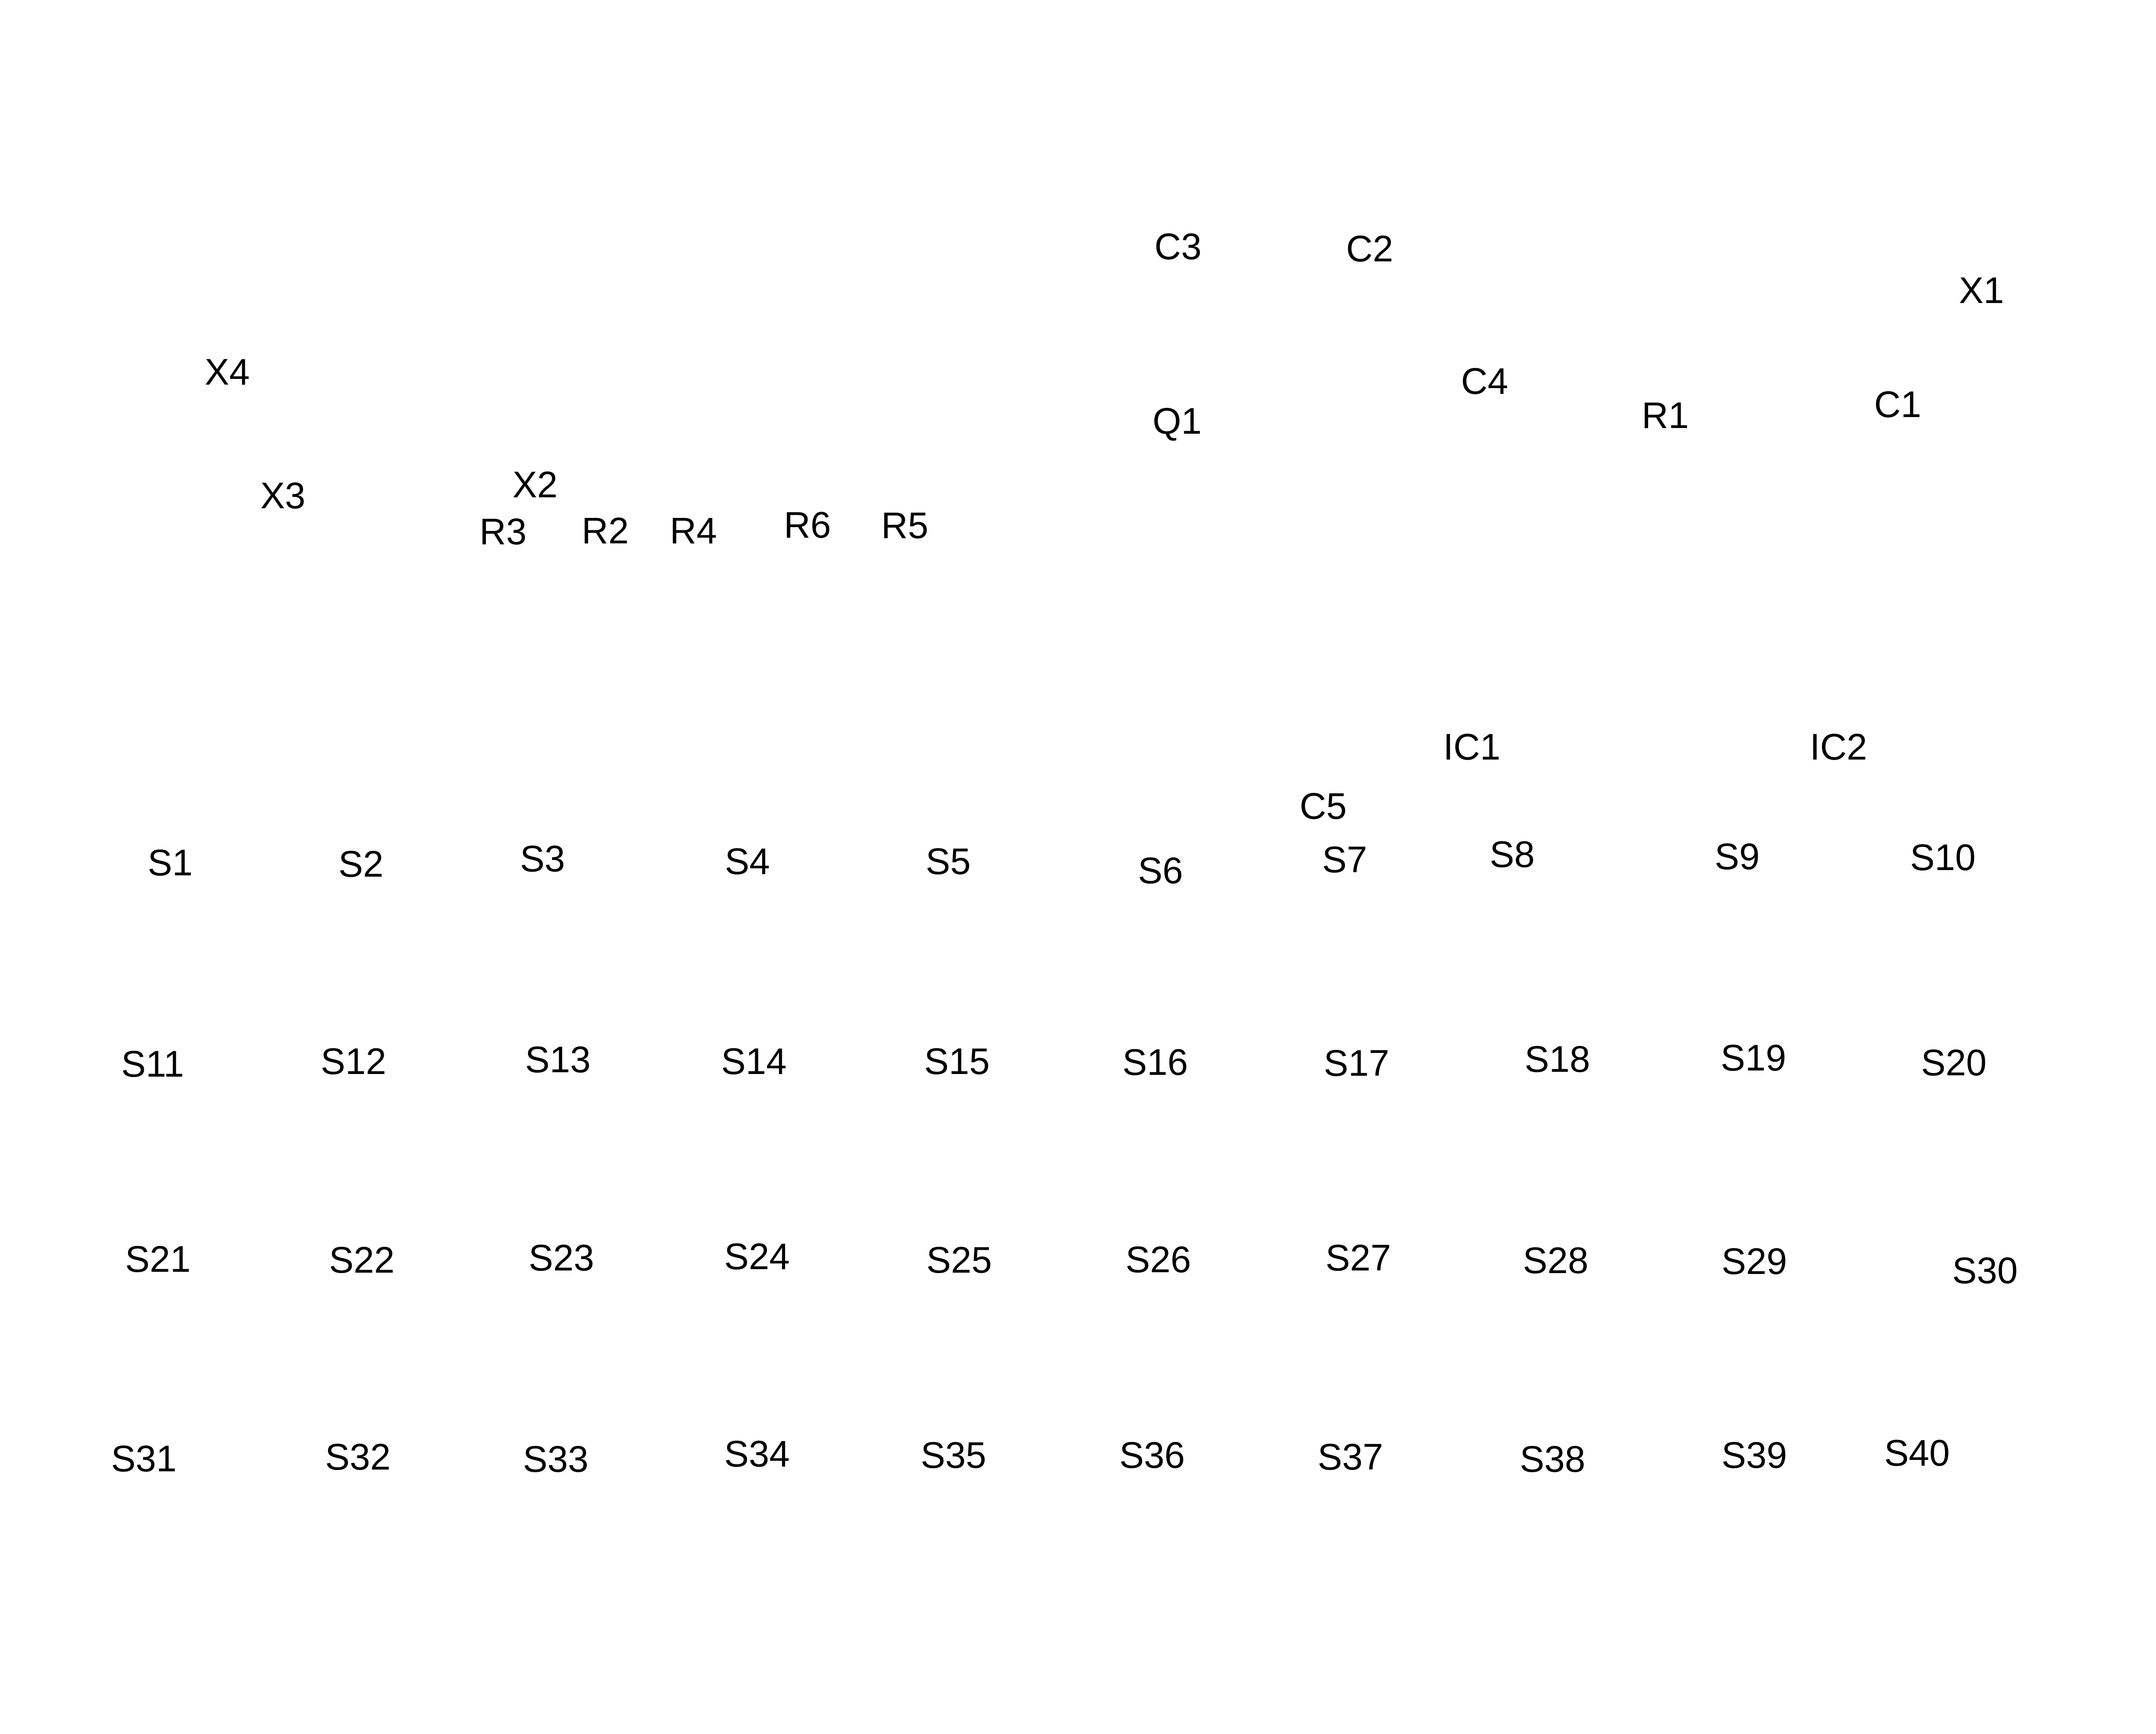 The image size is (2156, 1734). I want to click on label-s20: S20, so click(1954, 1062).